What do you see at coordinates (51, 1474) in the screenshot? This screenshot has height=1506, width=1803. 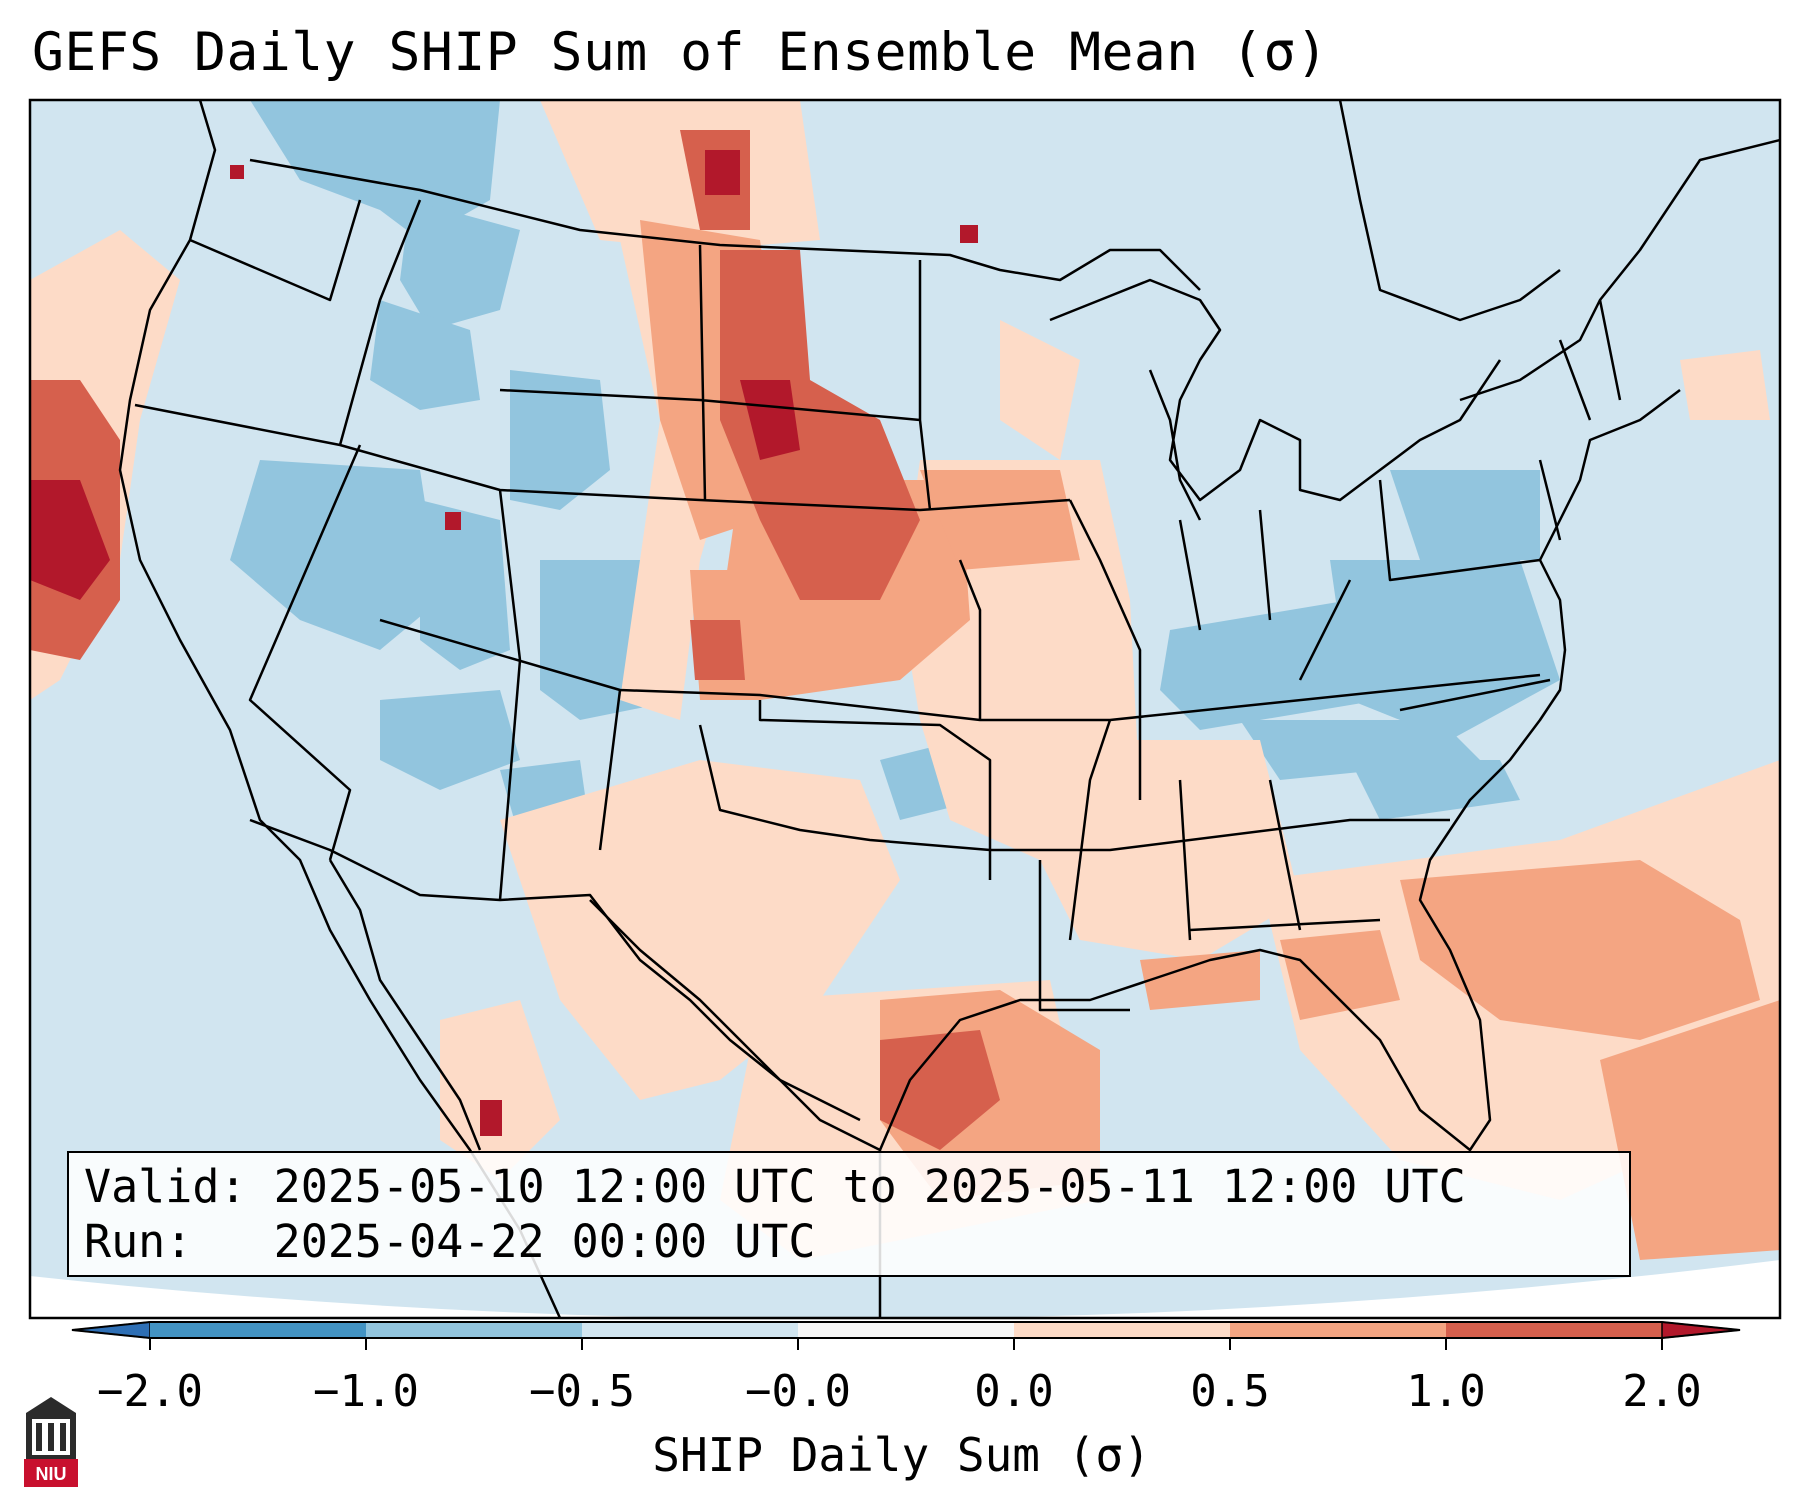 I see `svg-text: NIU` at bounding box center [51, 1474].